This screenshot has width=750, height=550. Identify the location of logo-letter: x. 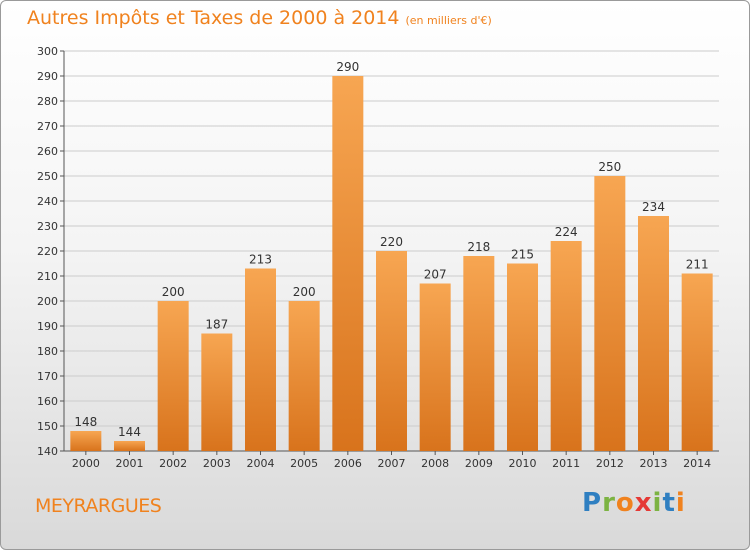
(643, 503).